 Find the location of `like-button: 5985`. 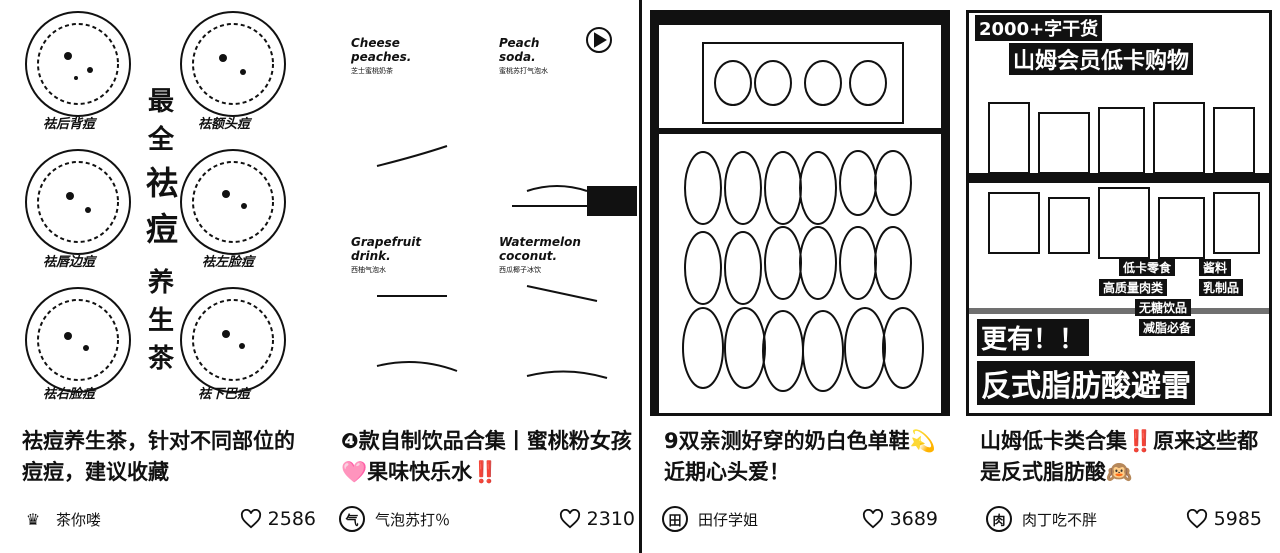

like-button: 5985 is located at coordinates (1224, 519).